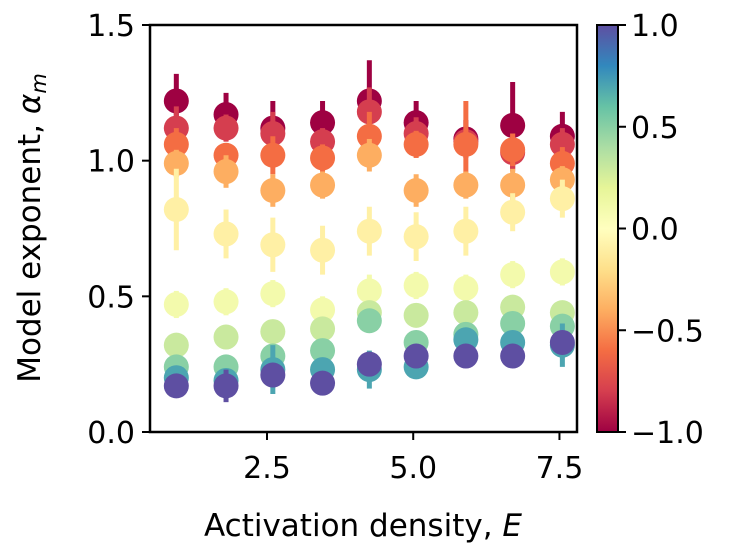 This screenshot has width=746, height=560. What do you see at coordinates (111, 297) in the screenshot?
I see `y-tick-label: 0.5` at bounding box center [111, 297].